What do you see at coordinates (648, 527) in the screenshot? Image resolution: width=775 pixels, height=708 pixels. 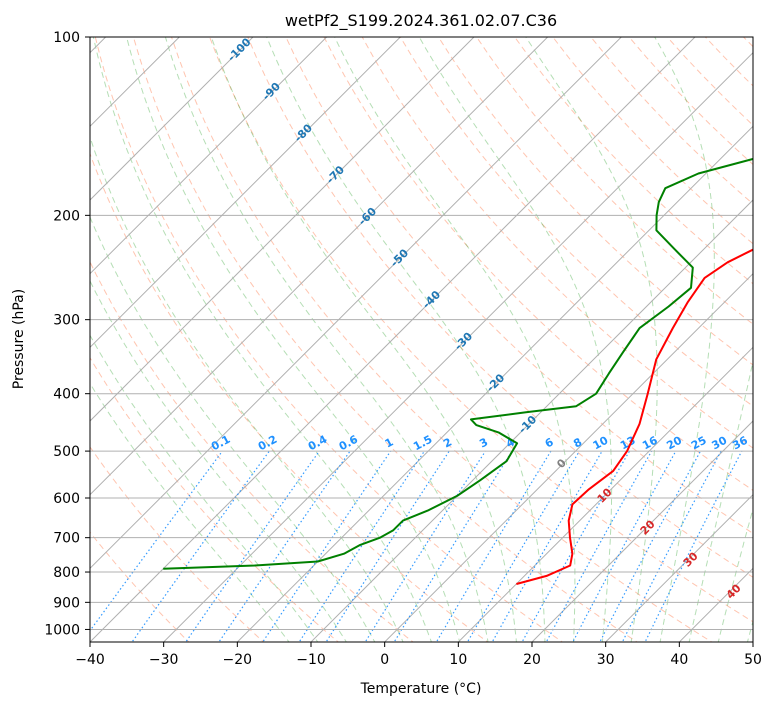 I see `moist-adiabat-label: 20` at bounding box center [648, 527].